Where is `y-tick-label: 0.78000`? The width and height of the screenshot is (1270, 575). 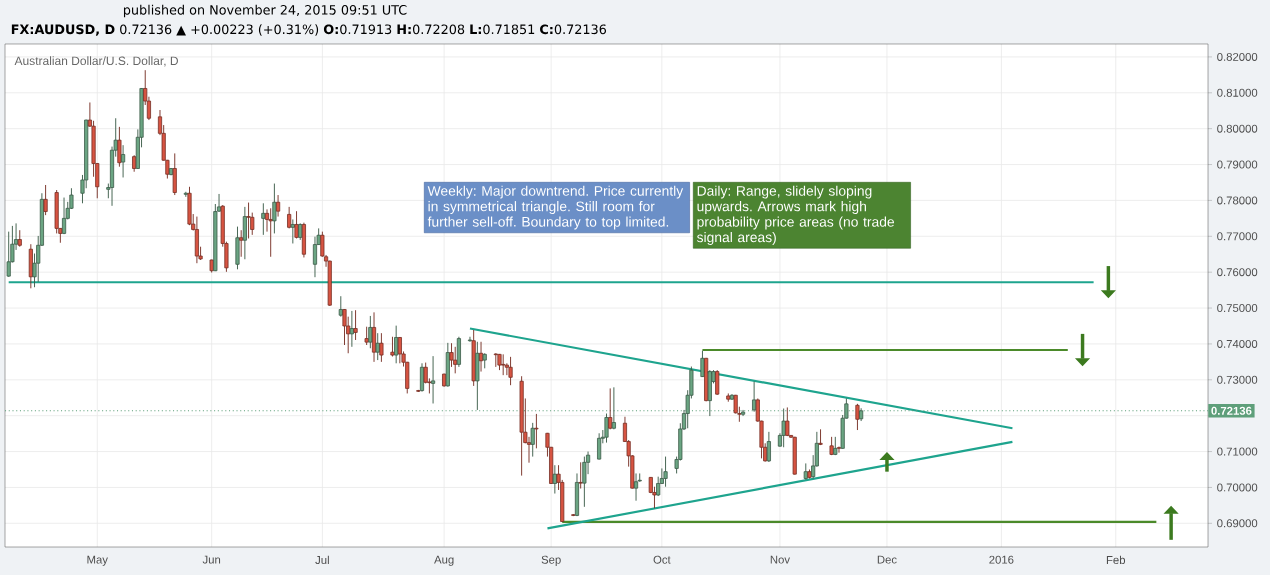
y-tick-label: 0.78000 is located at coordinates (1237, 200).